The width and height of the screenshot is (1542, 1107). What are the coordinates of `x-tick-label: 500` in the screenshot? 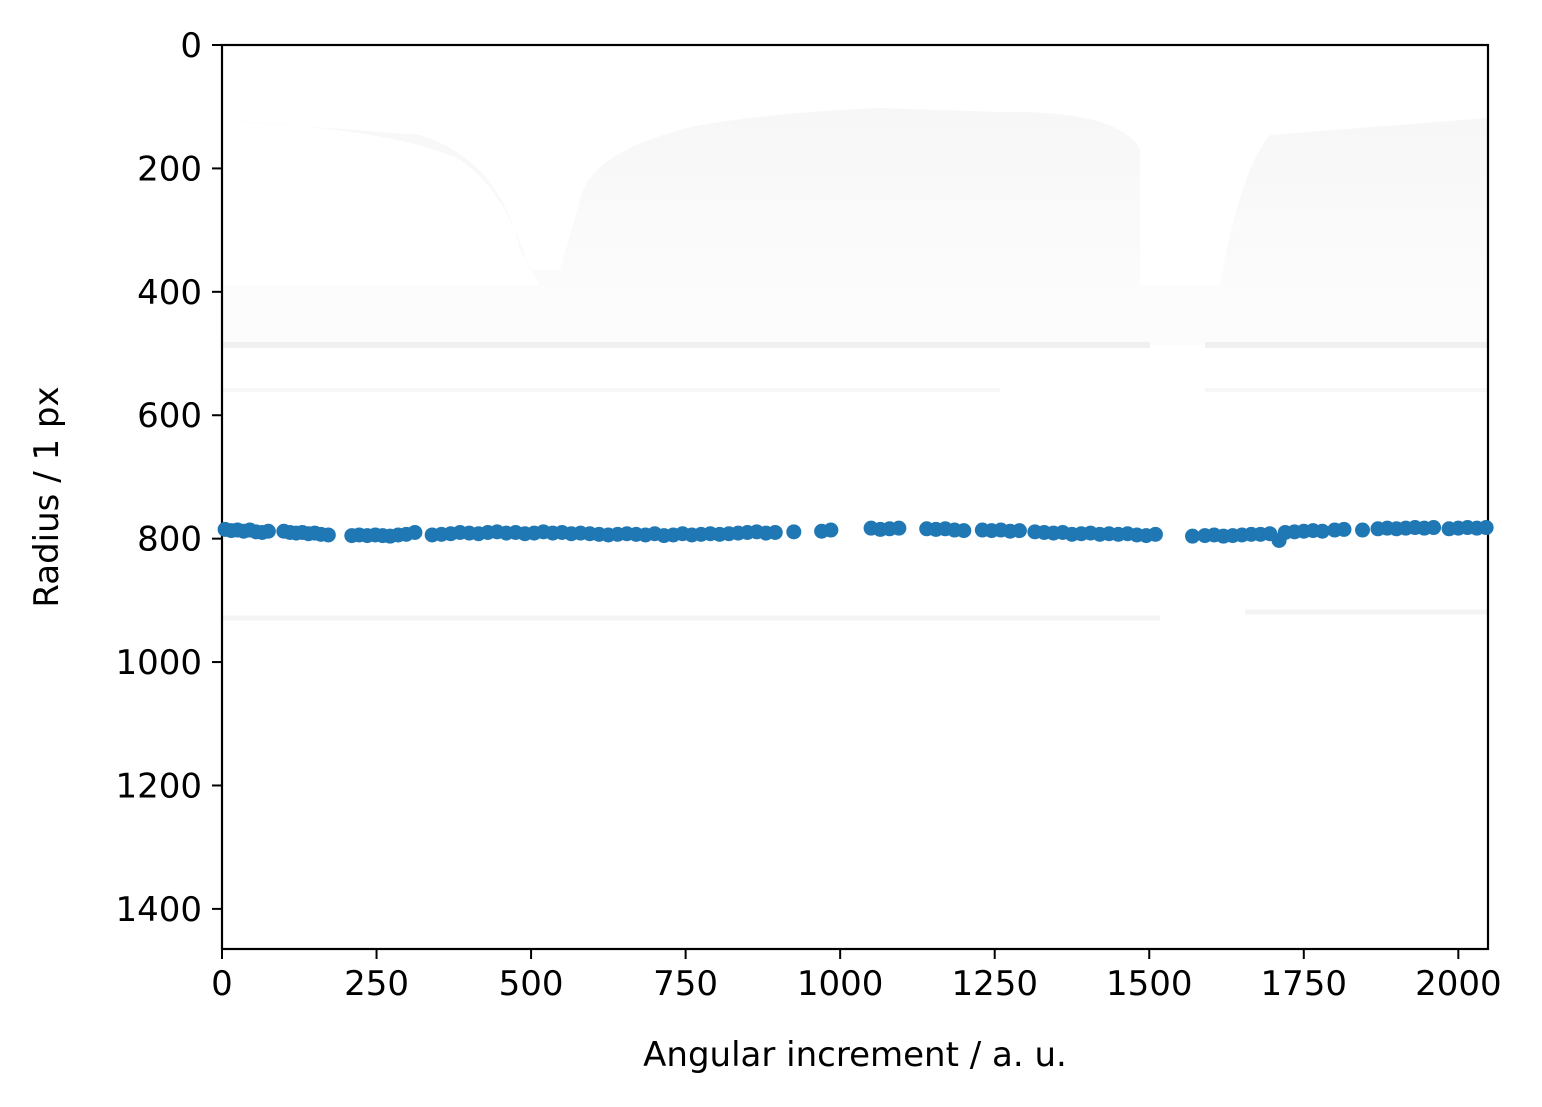 It's located at (531, 984).